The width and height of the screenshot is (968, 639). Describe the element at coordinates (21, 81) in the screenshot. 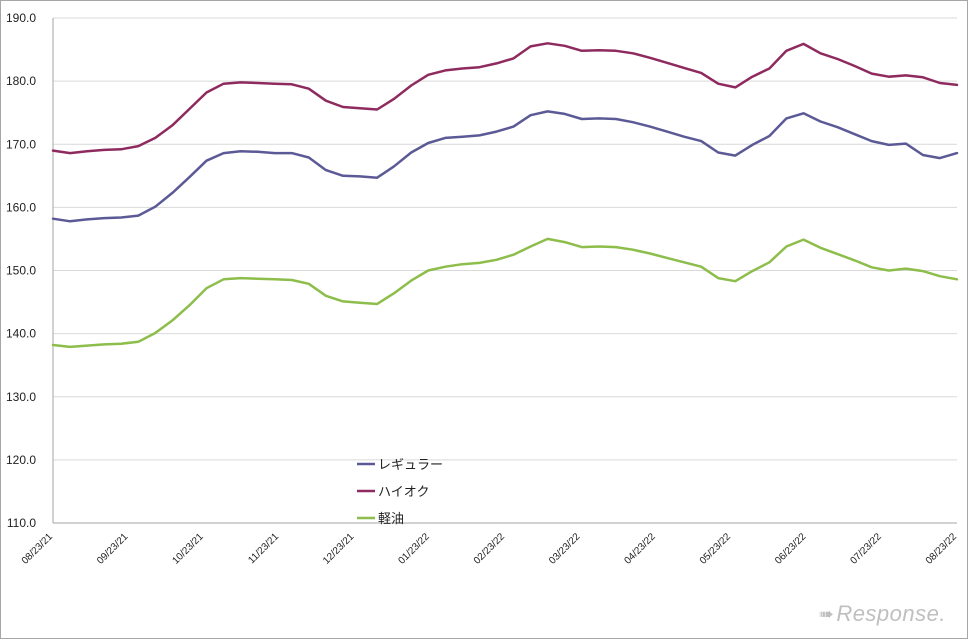

I see `y-tick-label: 180.0` at that location.